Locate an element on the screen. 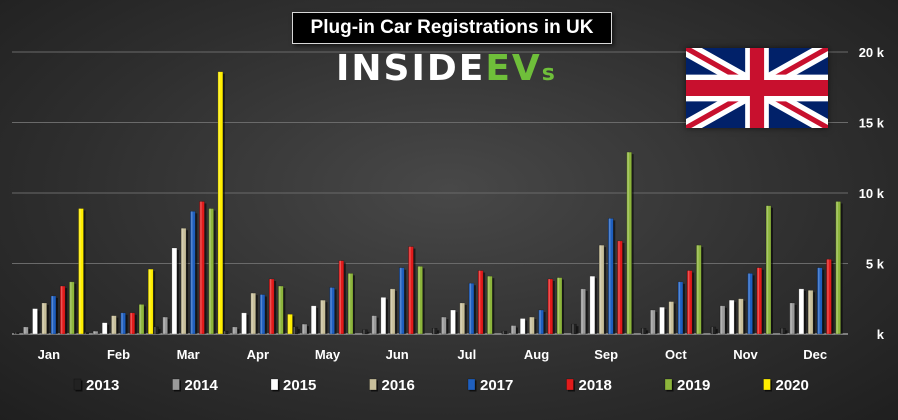  bar-2017-aug is located at coordinates (541, 322).